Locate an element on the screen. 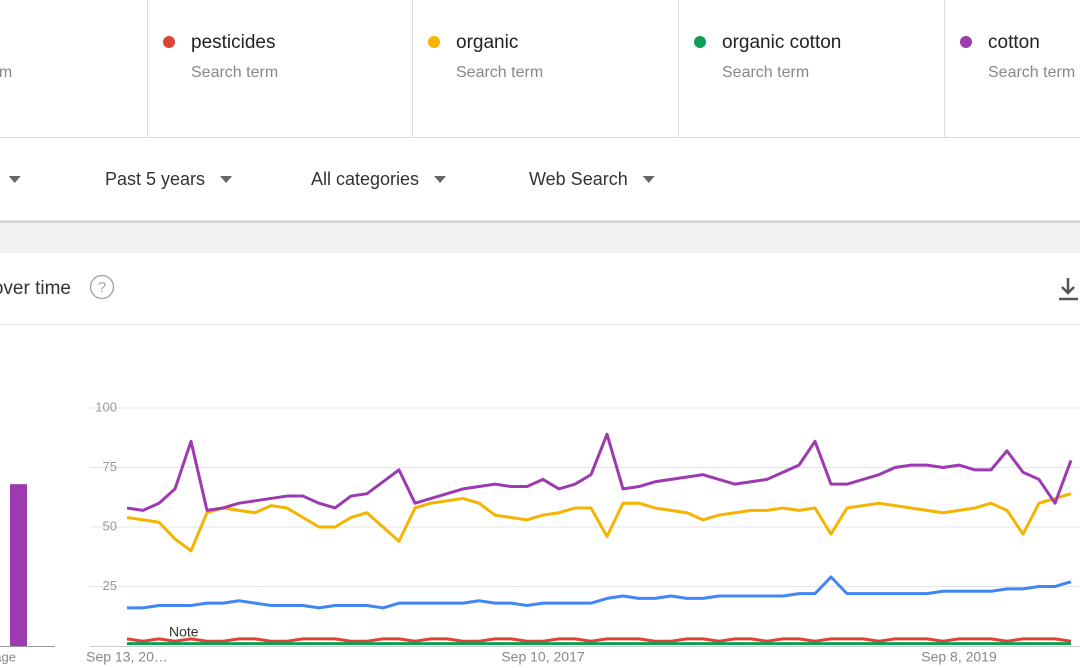 The image size is (1080, 668). y-tick-label: 75 is located at coordinates (110, 466).